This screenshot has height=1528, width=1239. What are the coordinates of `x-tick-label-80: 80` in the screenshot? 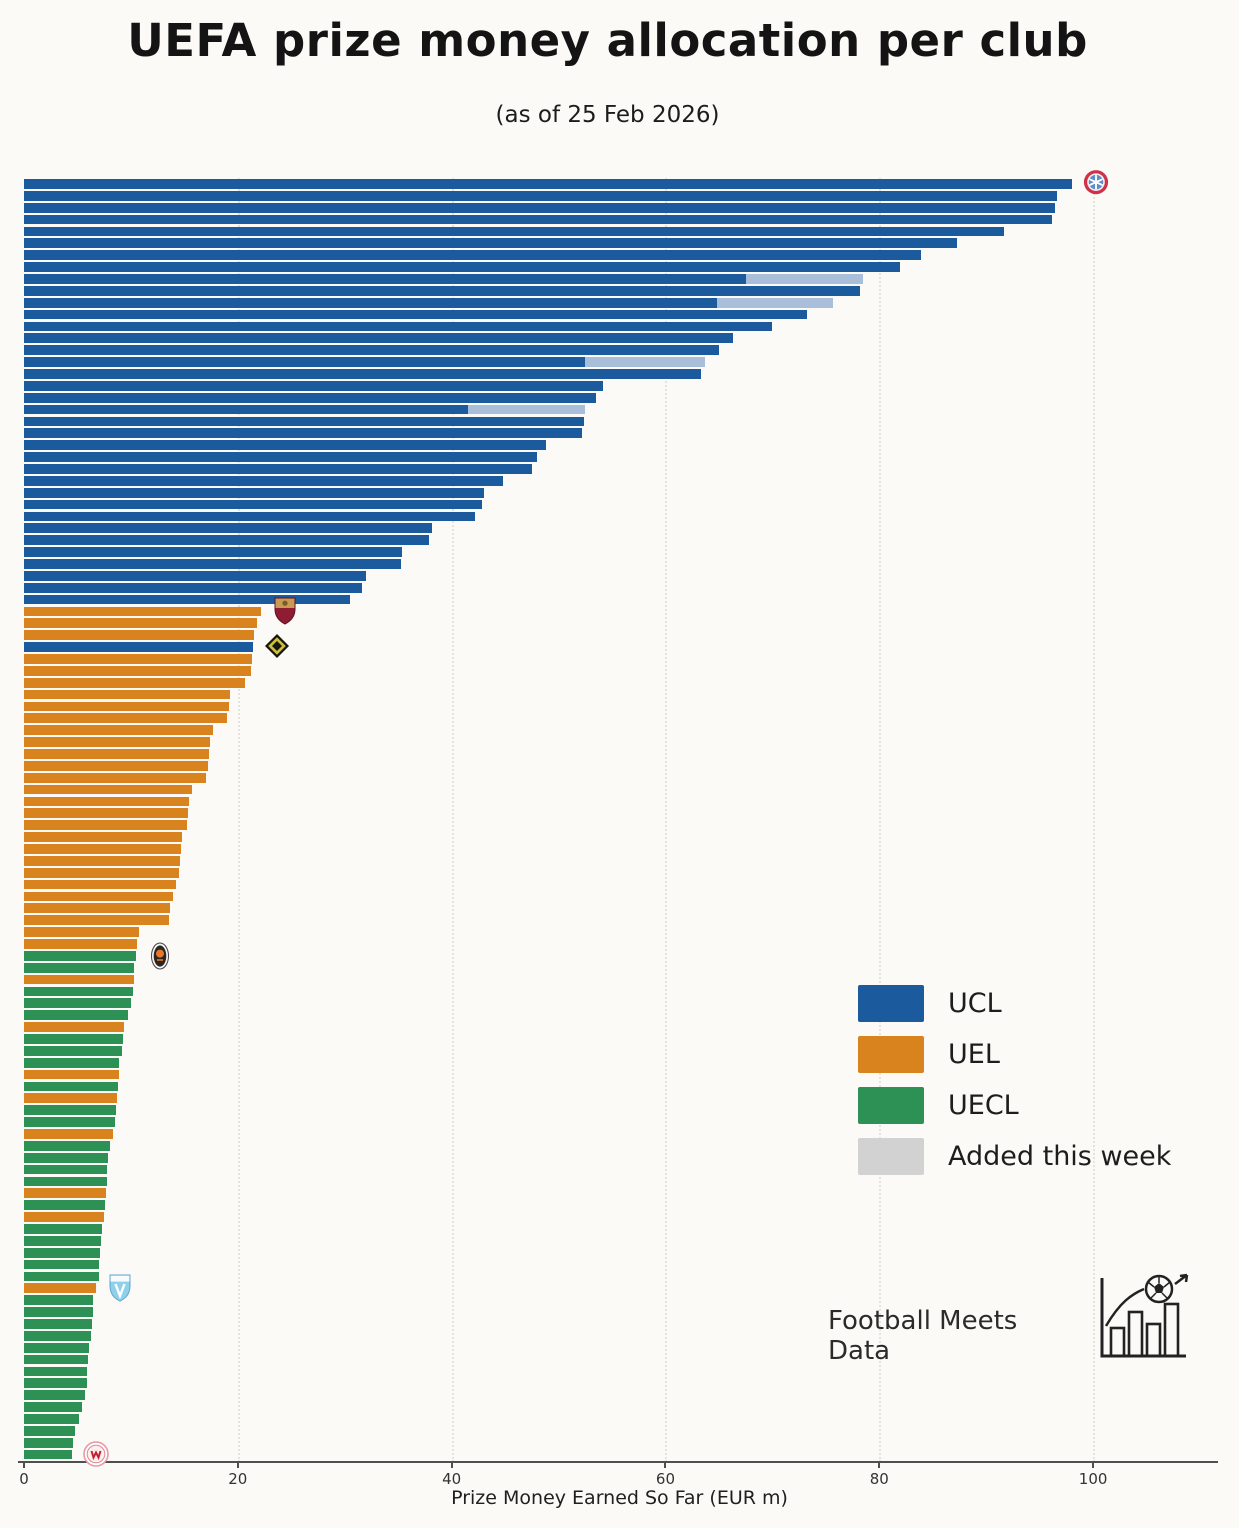 It's located at (879, 1479).